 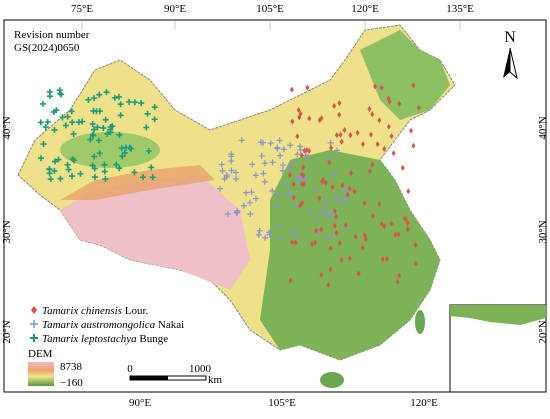 I want to click on dem-ramp, so click(x=41, y=374).